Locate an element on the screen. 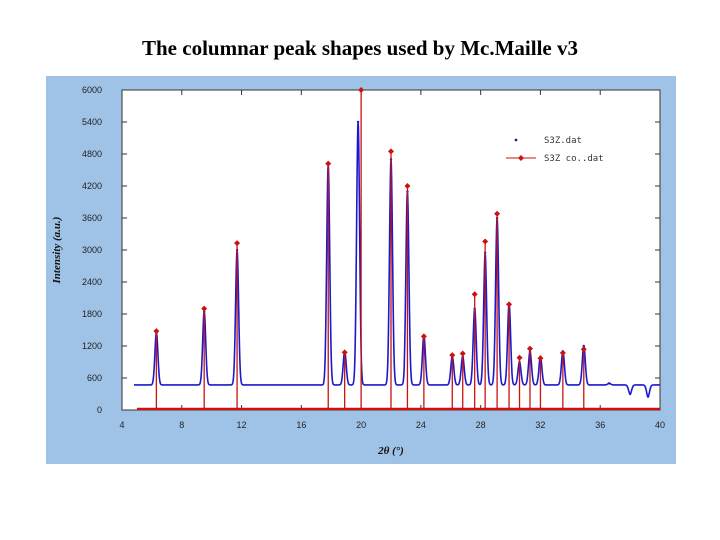 This screenshot has width=720, height=540. y-tick-label: 4800 is located at coordinates (92, 154).